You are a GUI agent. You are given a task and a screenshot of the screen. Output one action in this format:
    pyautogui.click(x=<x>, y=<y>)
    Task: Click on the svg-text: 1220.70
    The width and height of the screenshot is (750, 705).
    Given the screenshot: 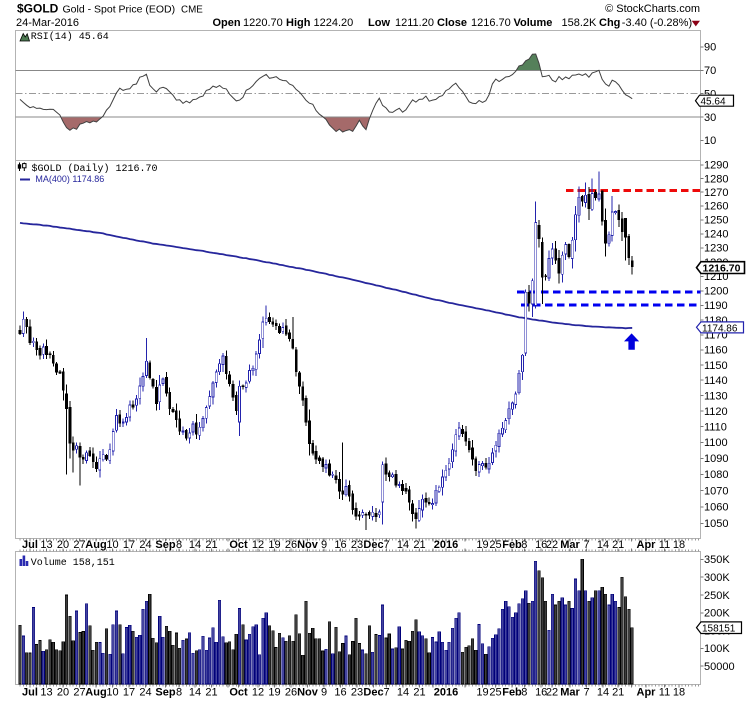 What is the action you would take?
    pyautogui.click(x=263, y=23)
    